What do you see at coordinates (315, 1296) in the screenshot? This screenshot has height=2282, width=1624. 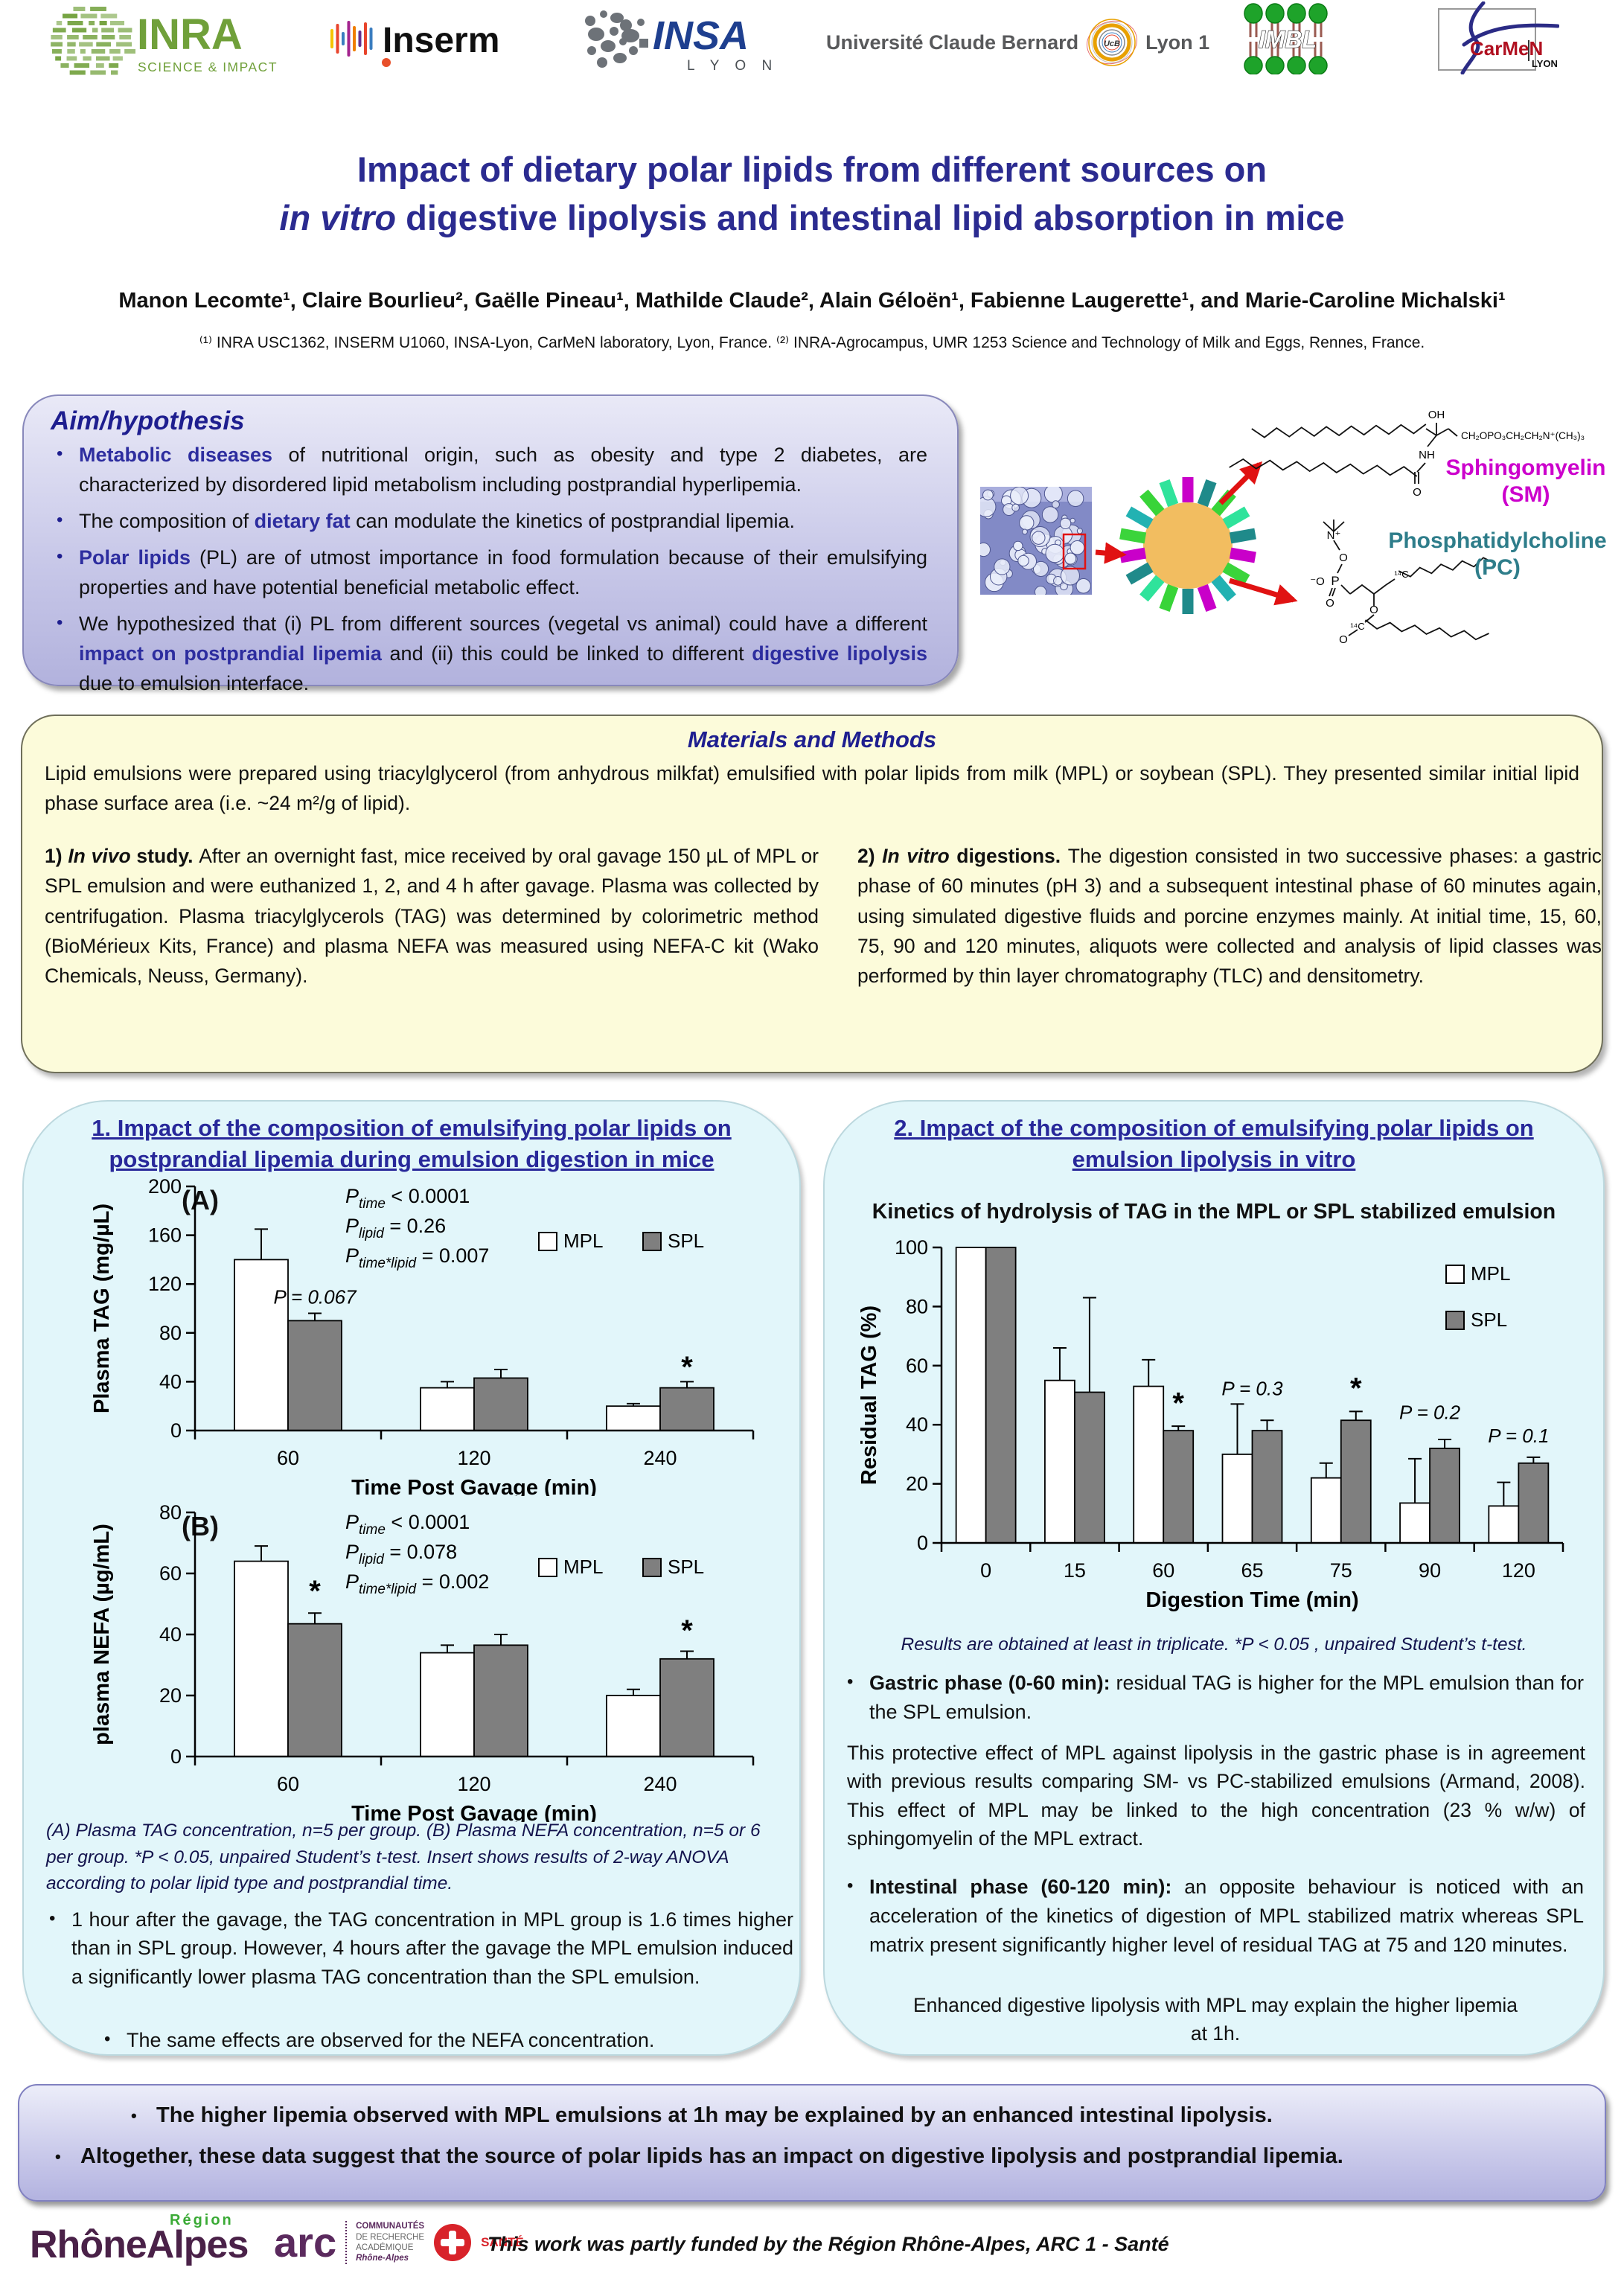 I see `svg-text: P = 0.067` at bounding box center [315, 1296].